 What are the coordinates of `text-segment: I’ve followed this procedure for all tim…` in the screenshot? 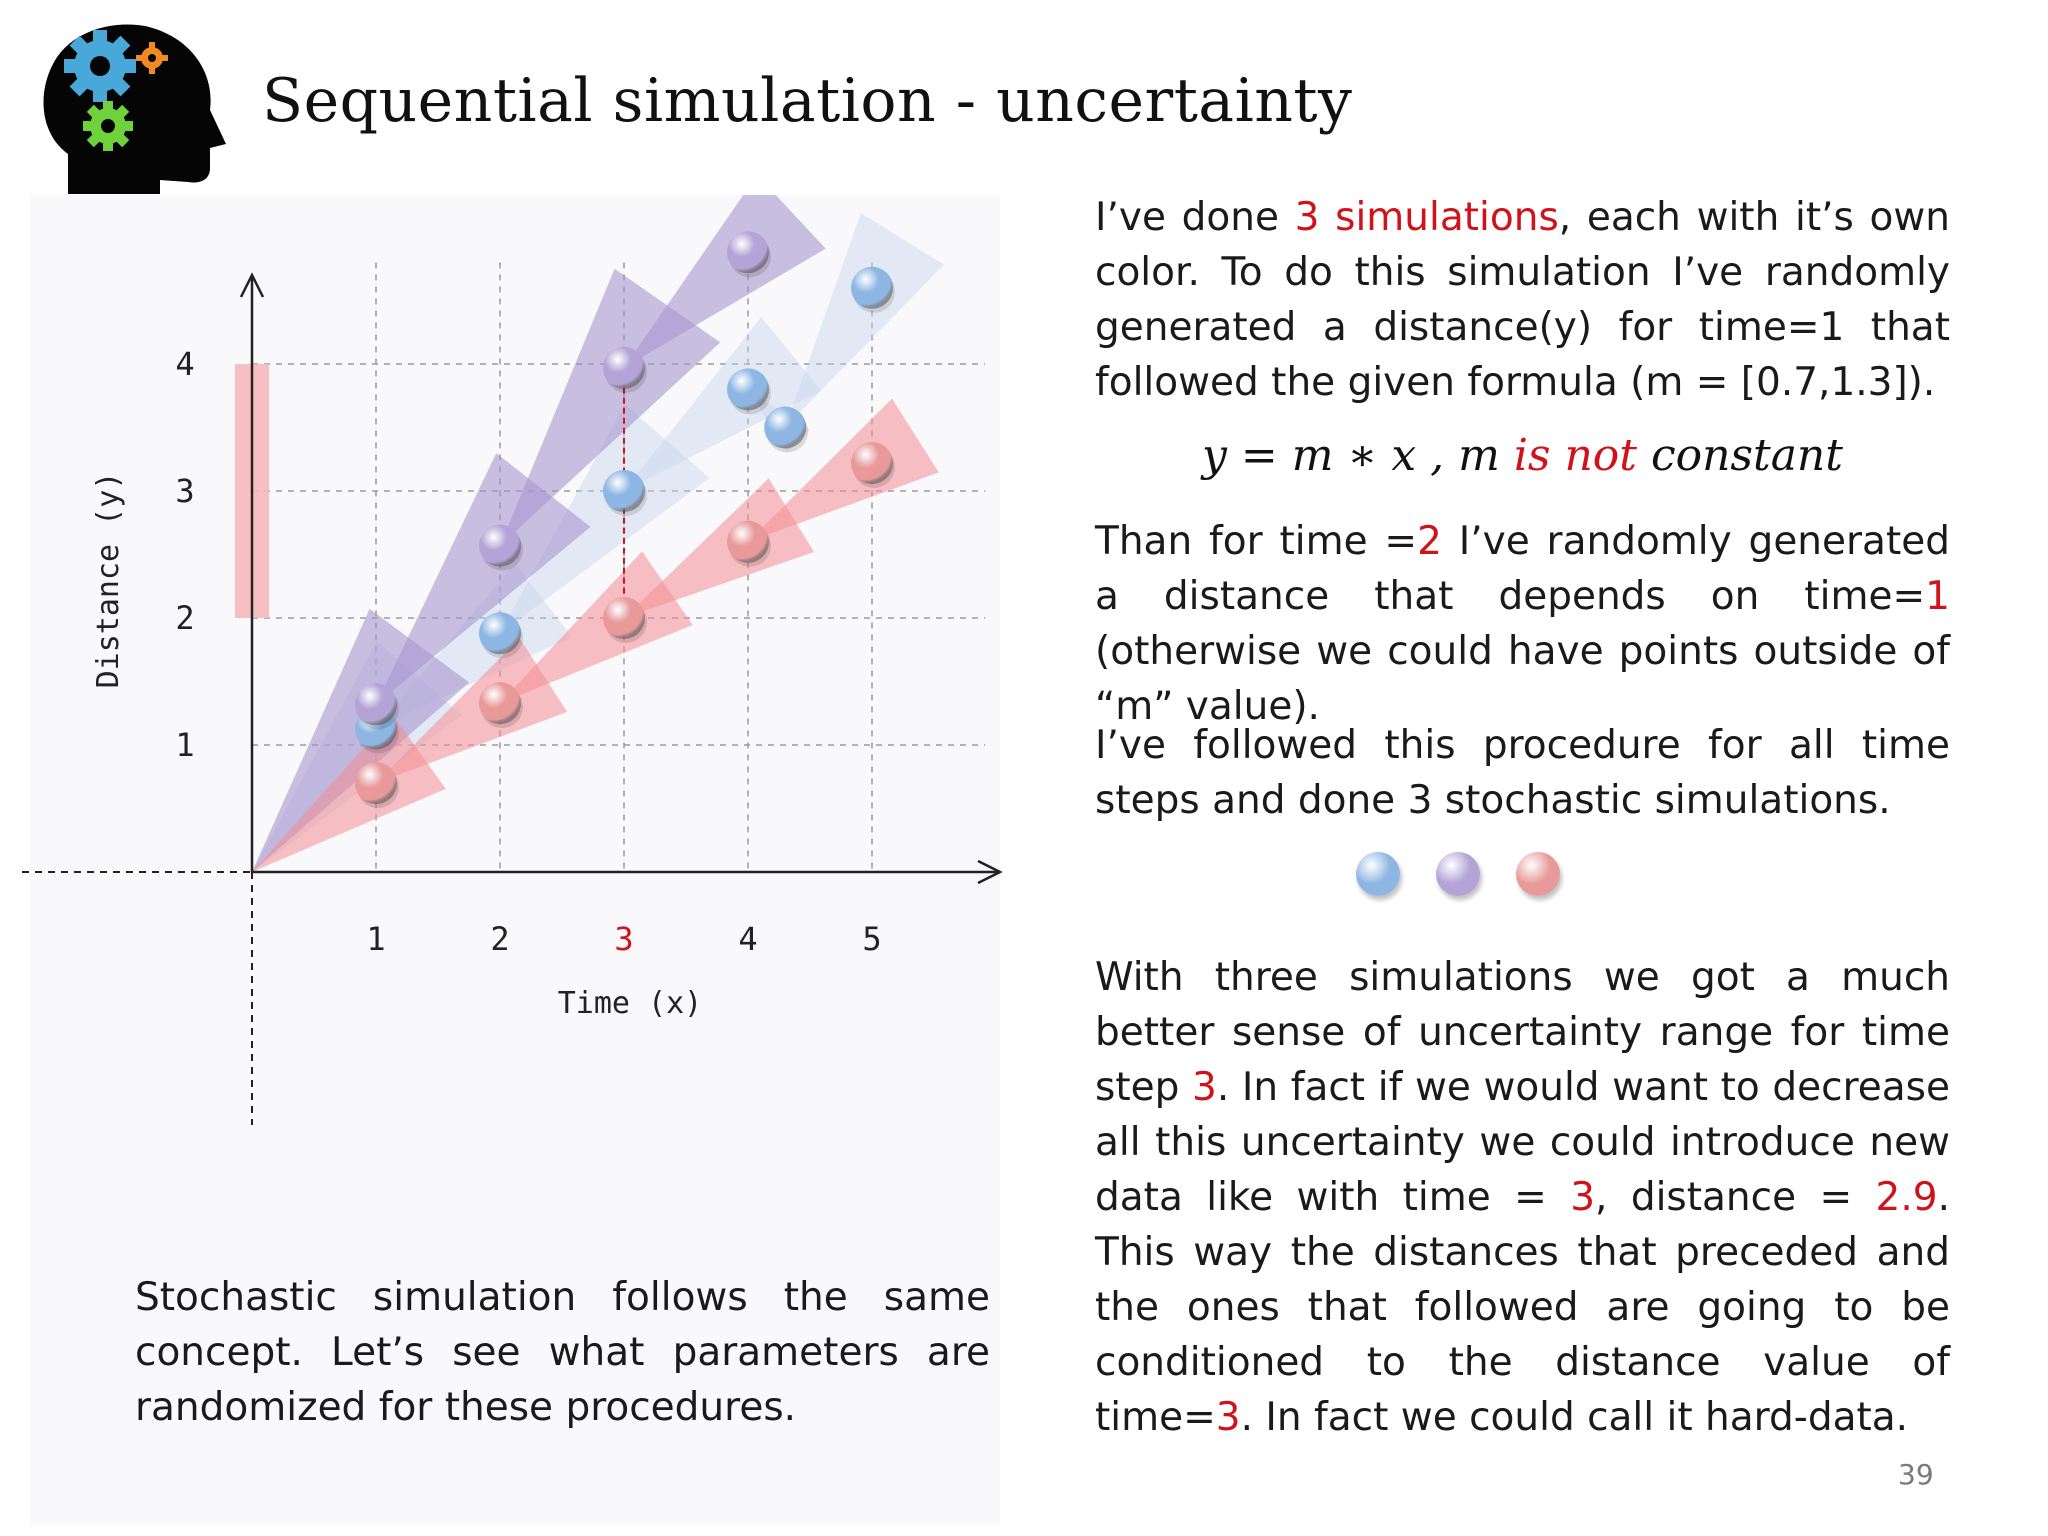 It's located at (1522, 773).